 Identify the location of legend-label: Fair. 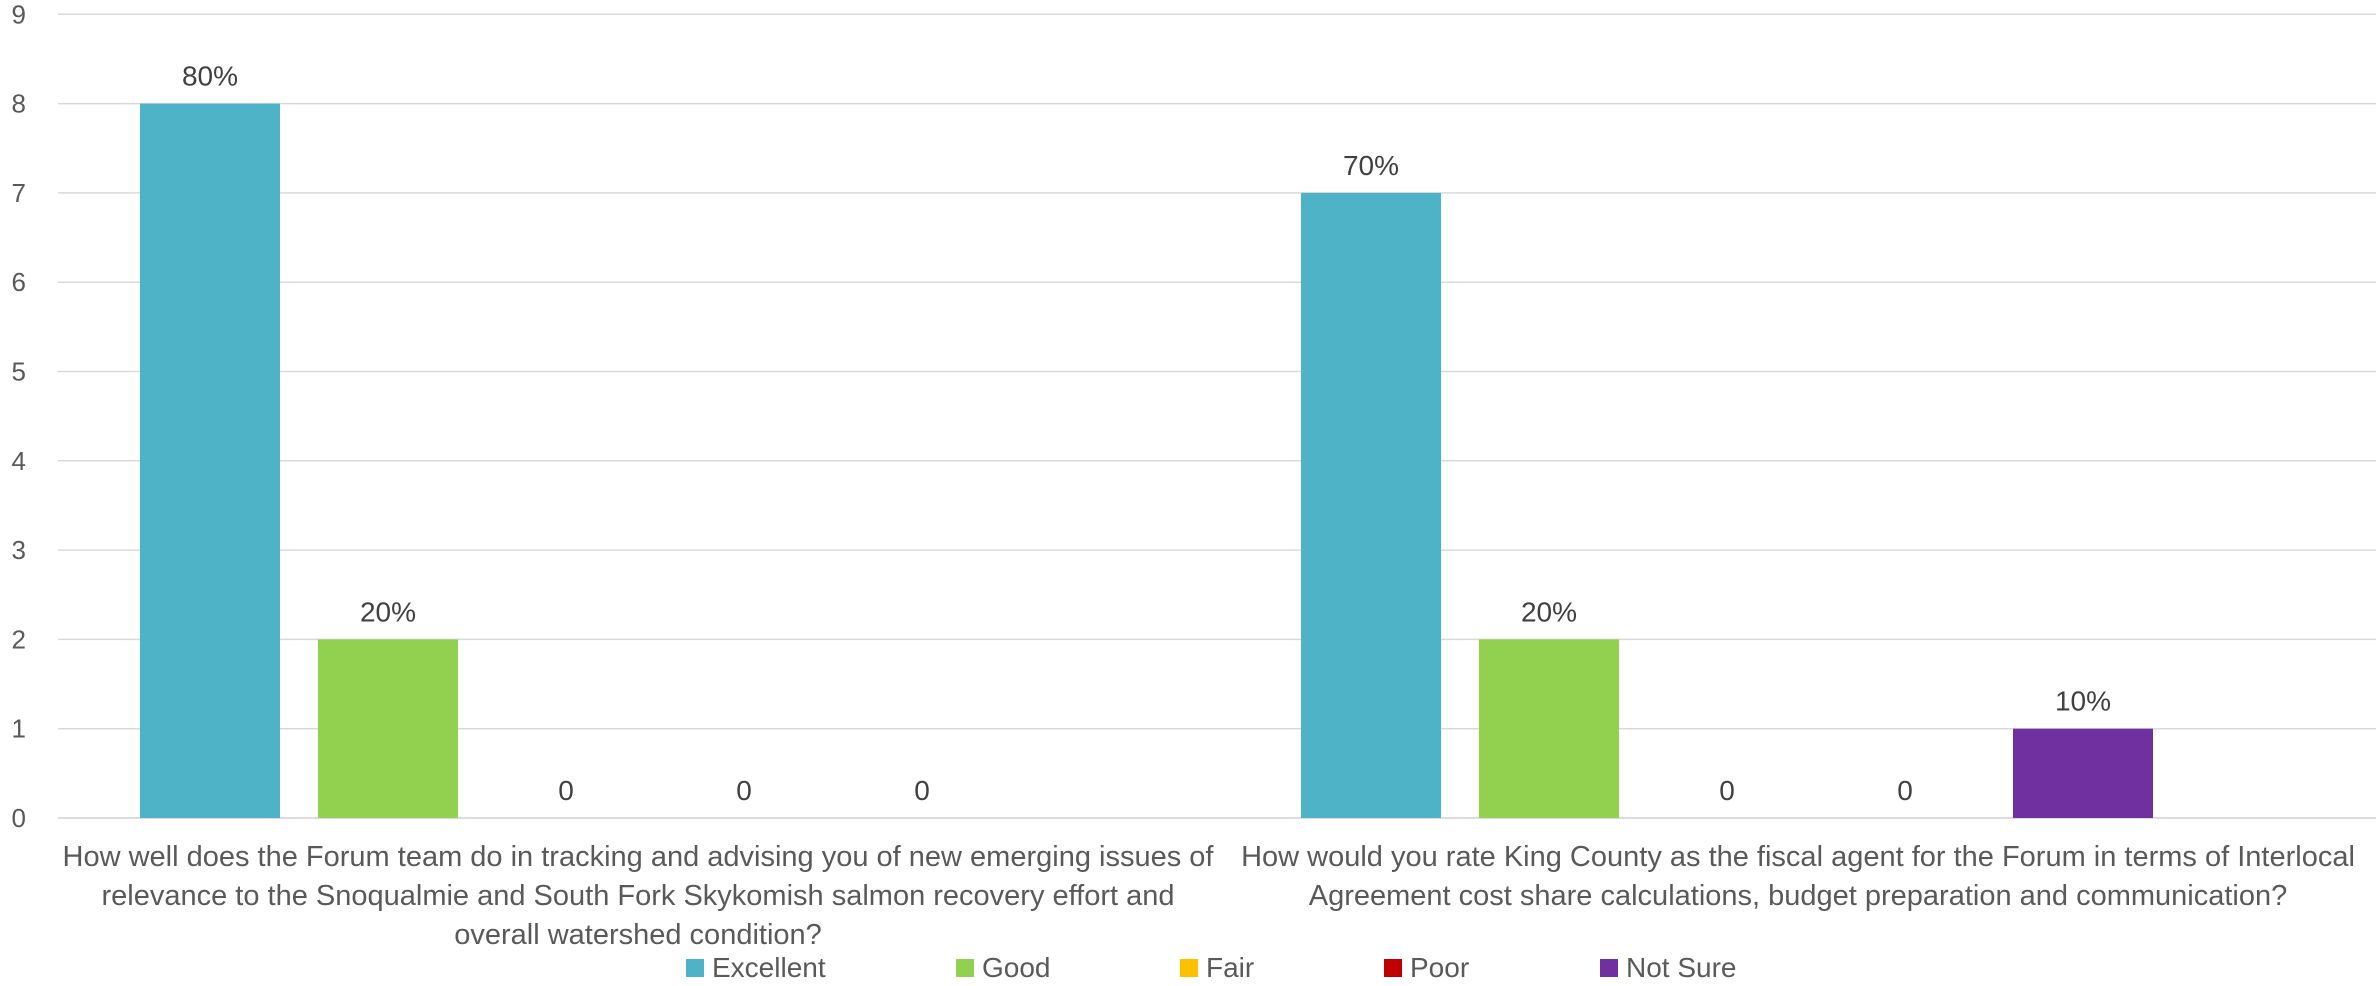
(1230, 967).